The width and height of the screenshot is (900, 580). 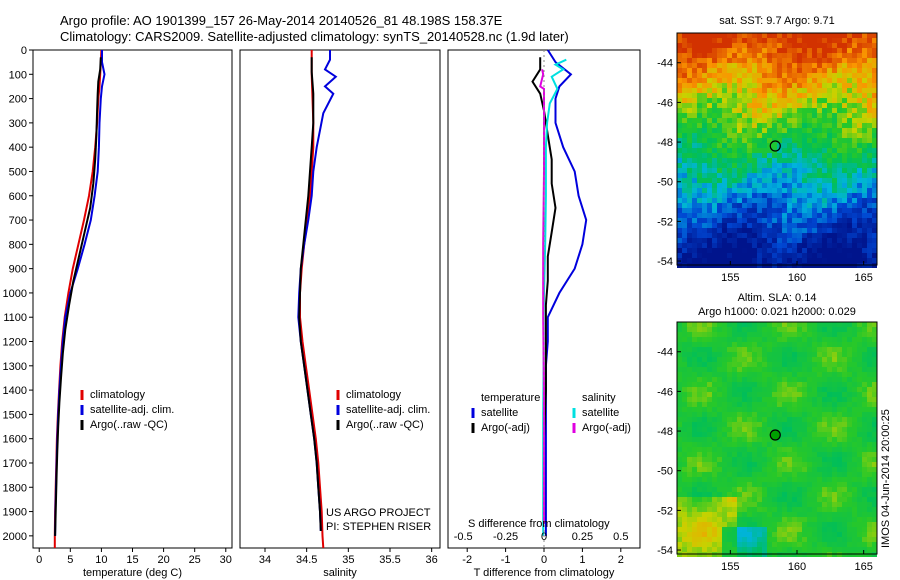 I want to click on argo-position-marker, so click(x=775, y=435).